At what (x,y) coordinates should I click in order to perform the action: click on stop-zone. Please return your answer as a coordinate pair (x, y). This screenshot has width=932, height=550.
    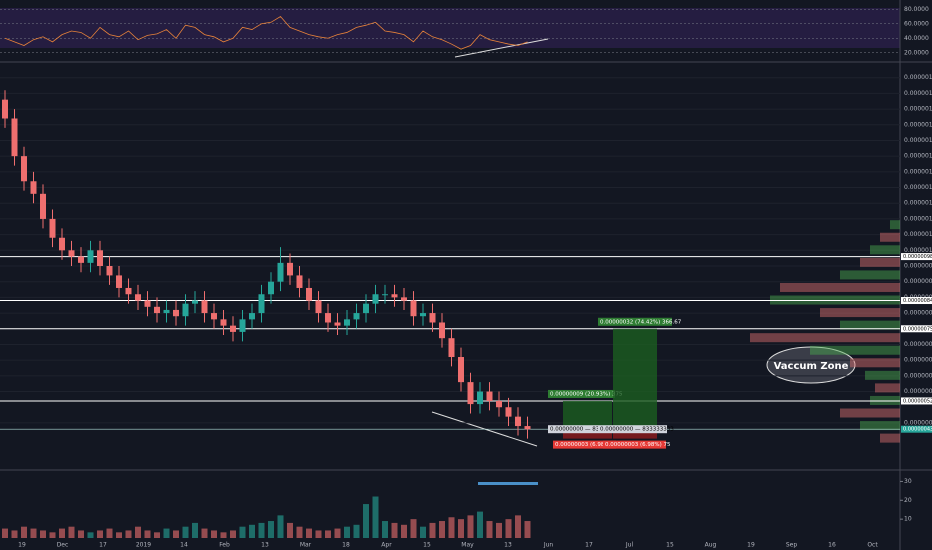
    Looking at the image, I should click on (635, 434).